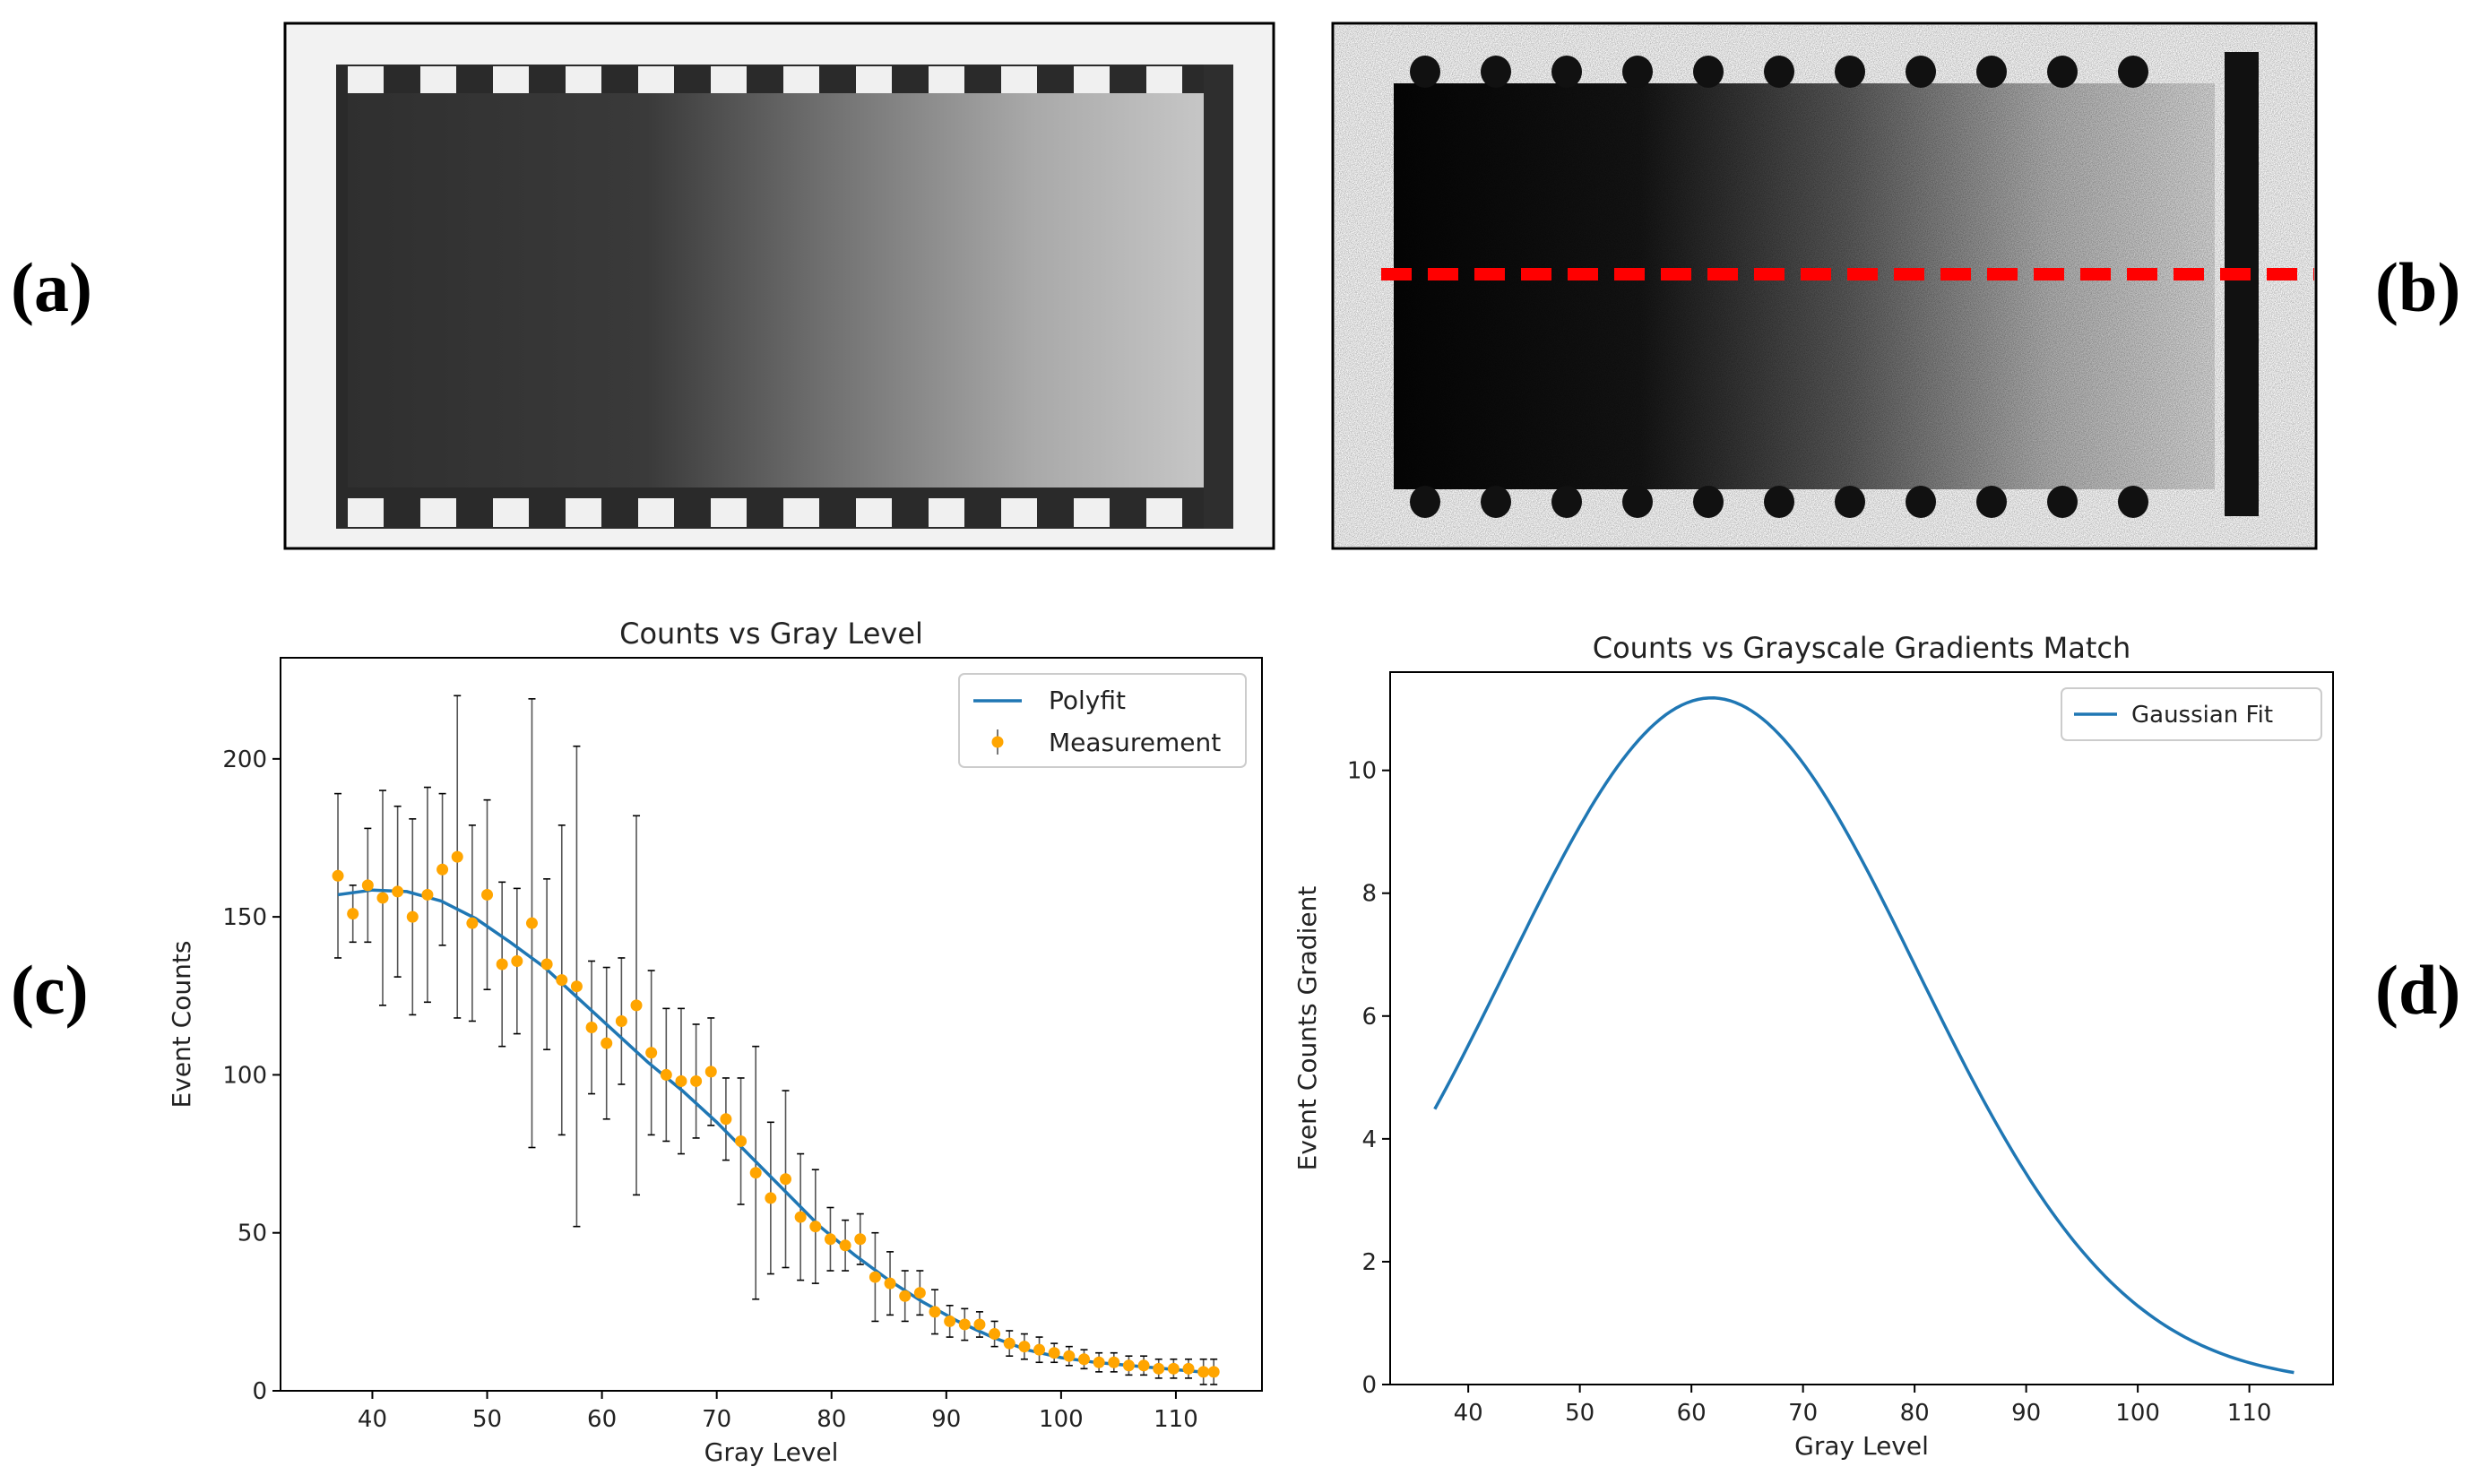 Image resolution: width=2489 pixels, height=1484 pixels. I want to click on y-tick-label: 50, so click(252, 1234).